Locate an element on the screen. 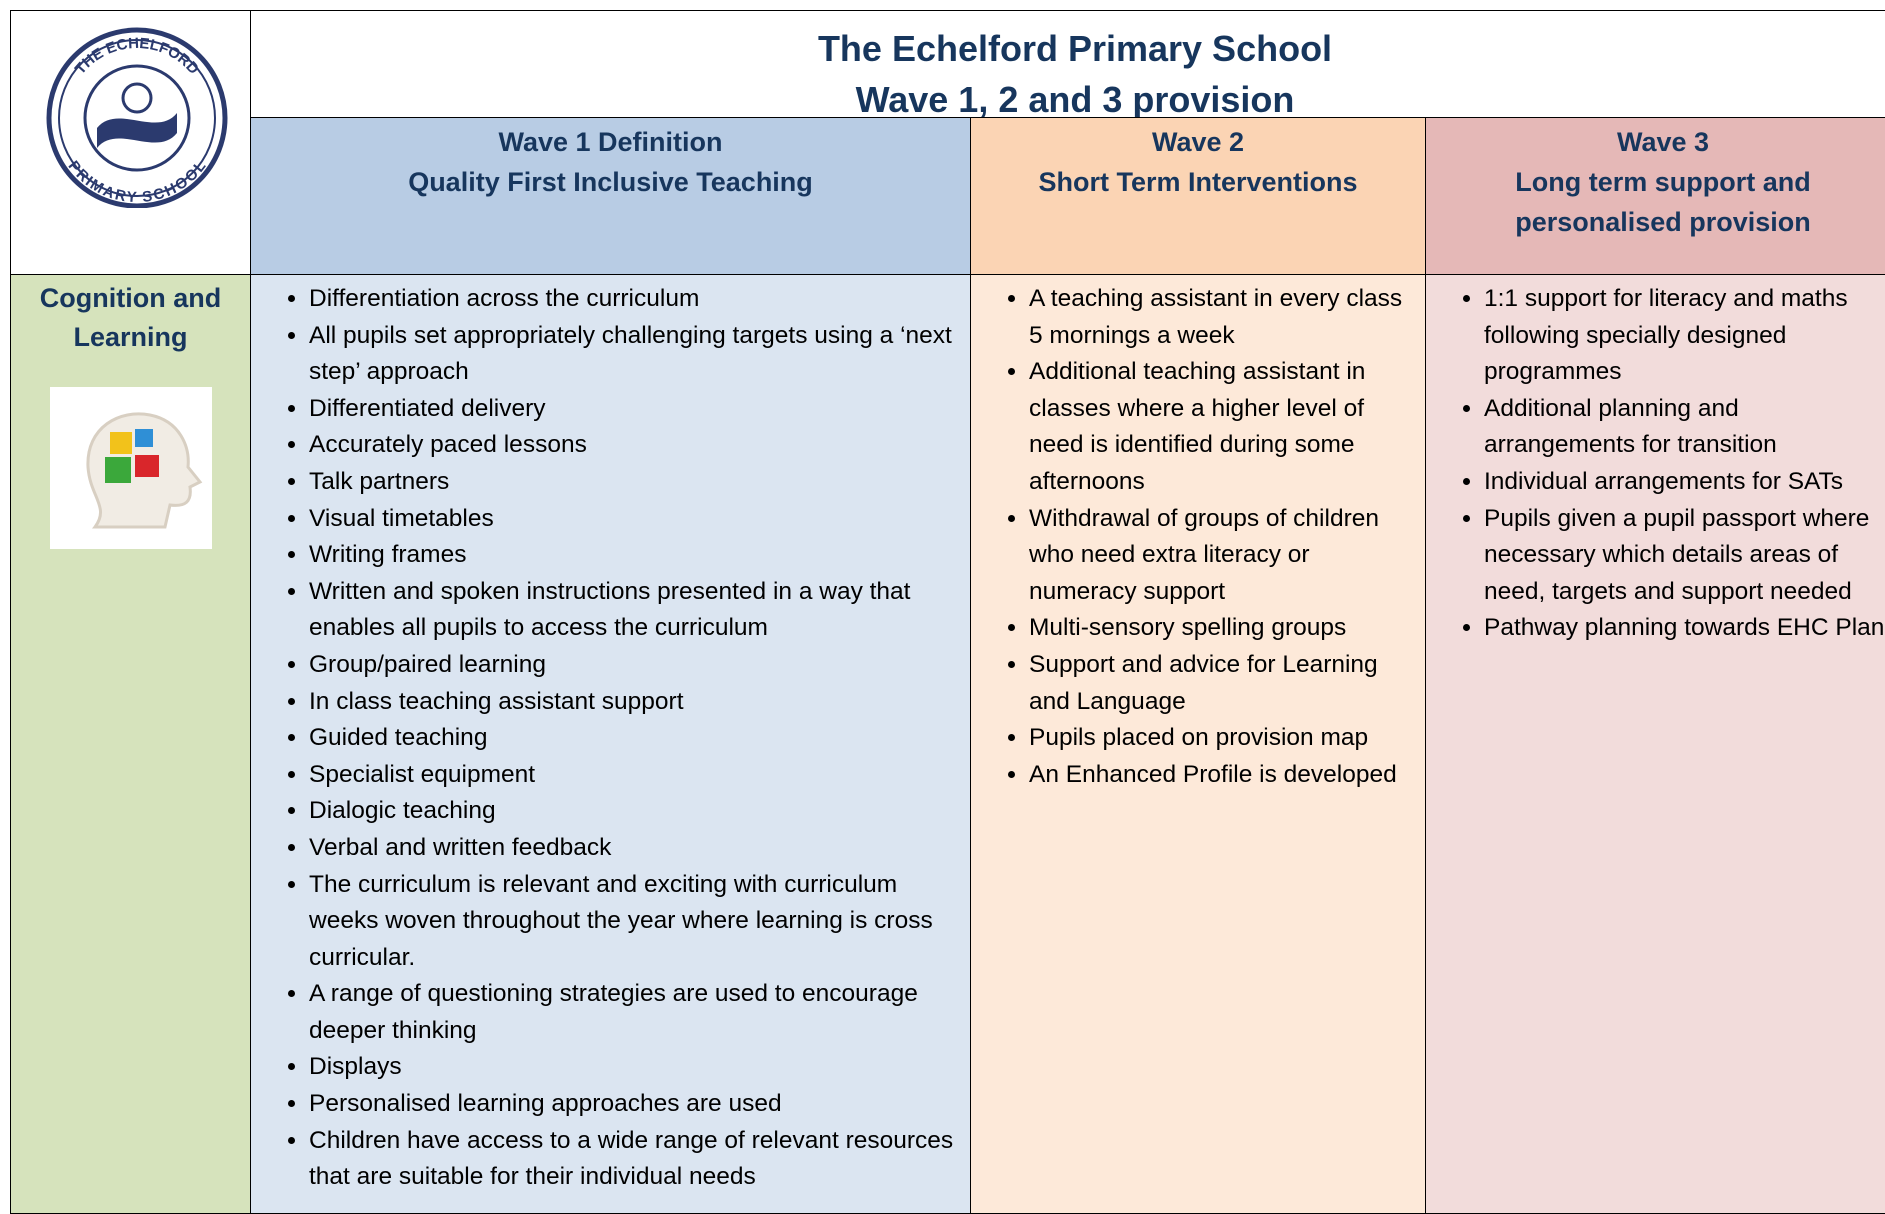  bullet-item: Differentiation across the curriculum is located at coordinates (634, 299).